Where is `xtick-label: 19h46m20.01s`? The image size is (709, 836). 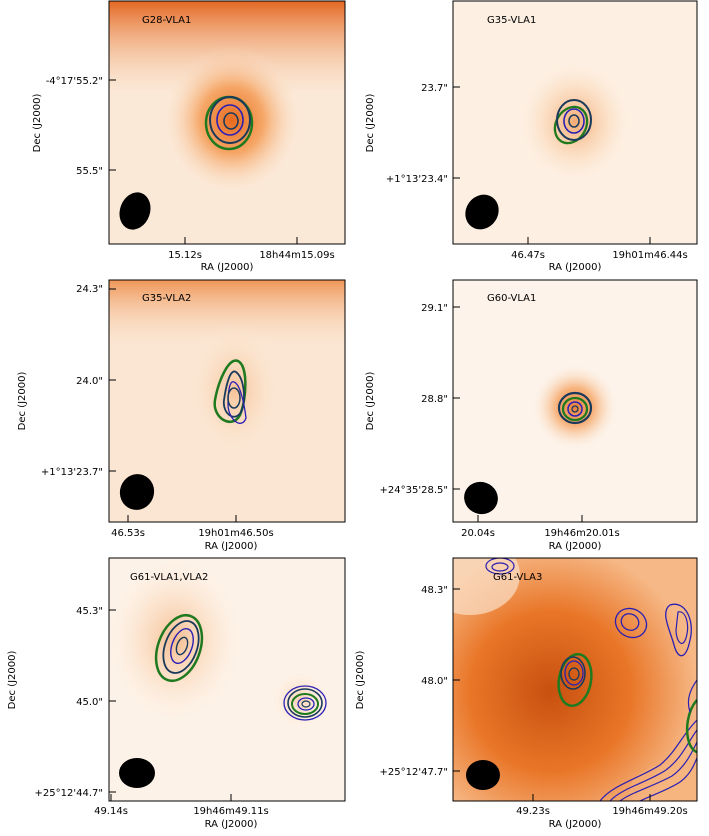 xtick-label: 19h46m20.01s is located at coordinates (581, 533).